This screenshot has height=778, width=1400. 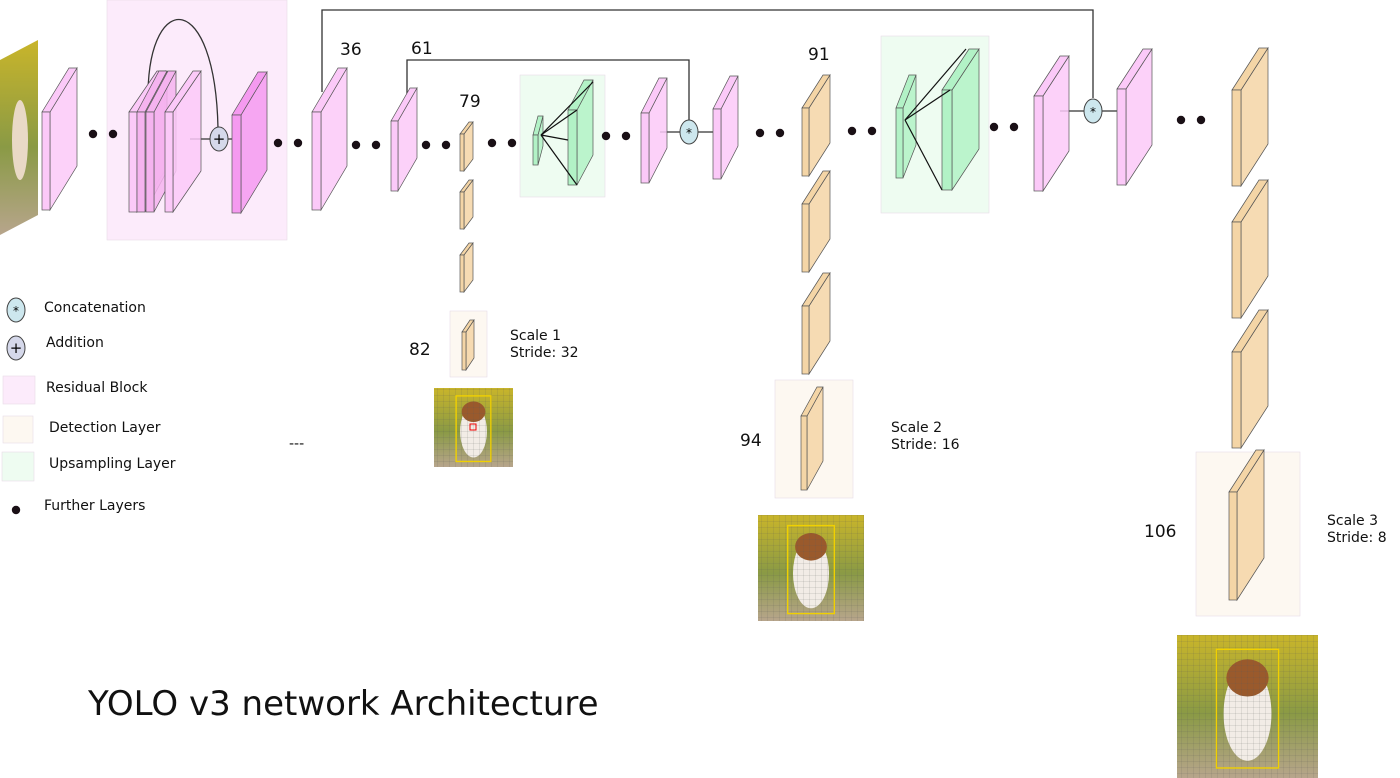 What do you see at coordinates (812, 438) in the screenshot?
I see `layer-94-detection` at bounding box center [812, 438].